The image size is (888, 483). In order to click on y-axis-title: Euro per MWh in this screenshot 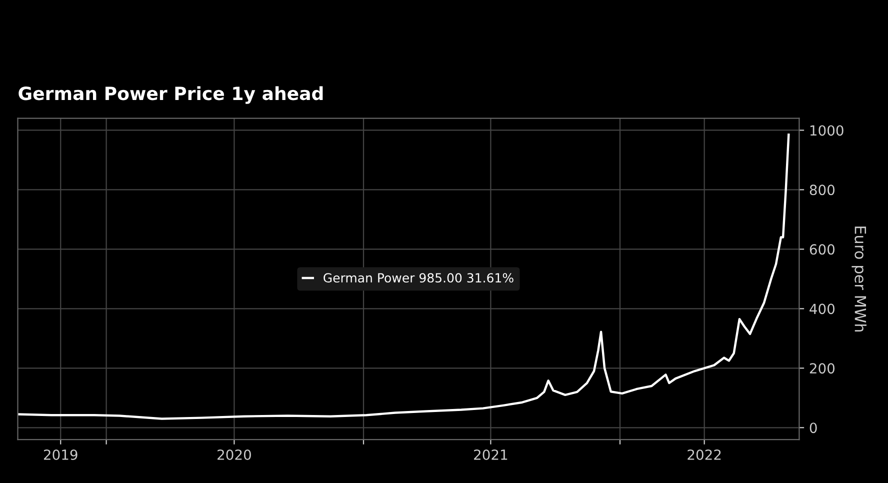, I will do `click(859, 279)`.